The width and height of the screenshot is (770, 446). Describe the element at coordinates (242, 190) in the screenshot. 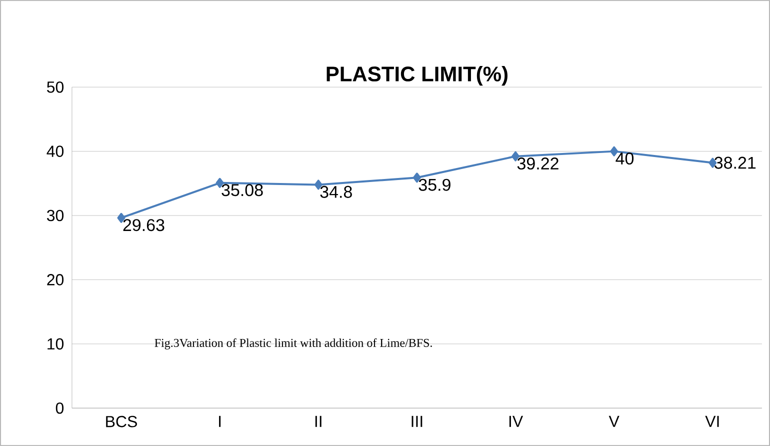

I see `data-label: 35.08` at that location.